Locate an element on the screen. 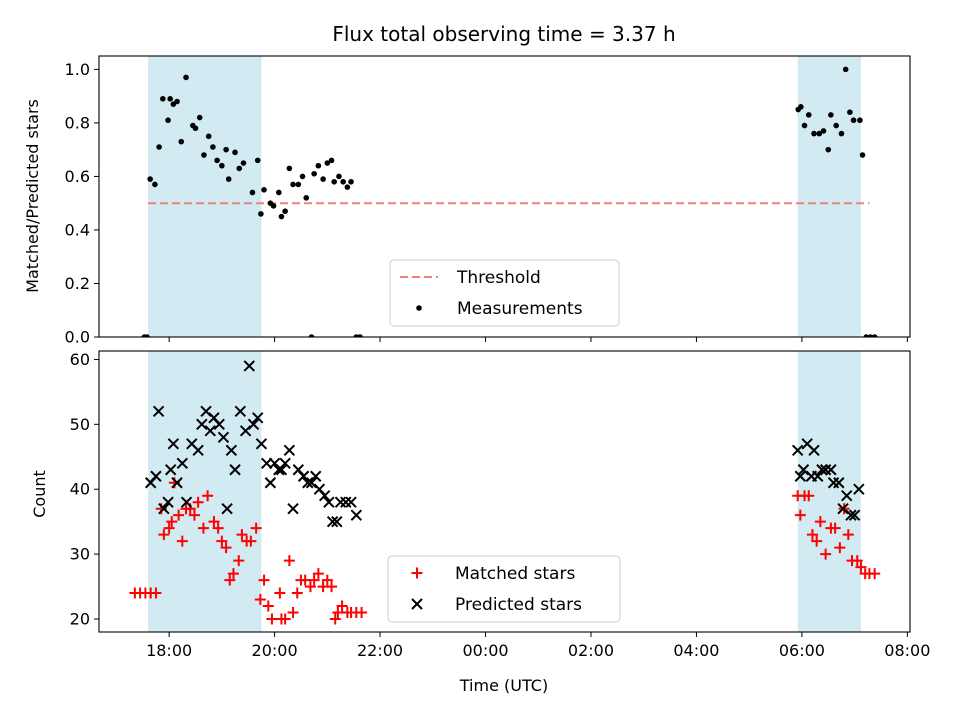 The height and width of the screenshot is (724, 960). bottom-y-tick-label-0: 20 is located at coordinates (80, 619).